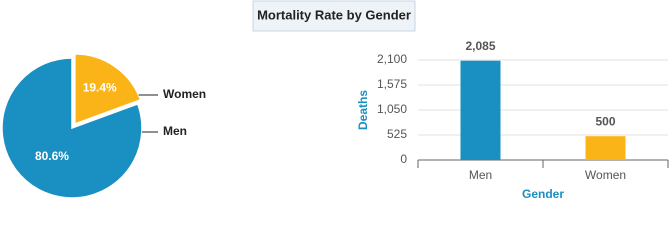  Describe the element at coordinates (175, 131) in the screenshot. I see `legend-label: Men` at that location.